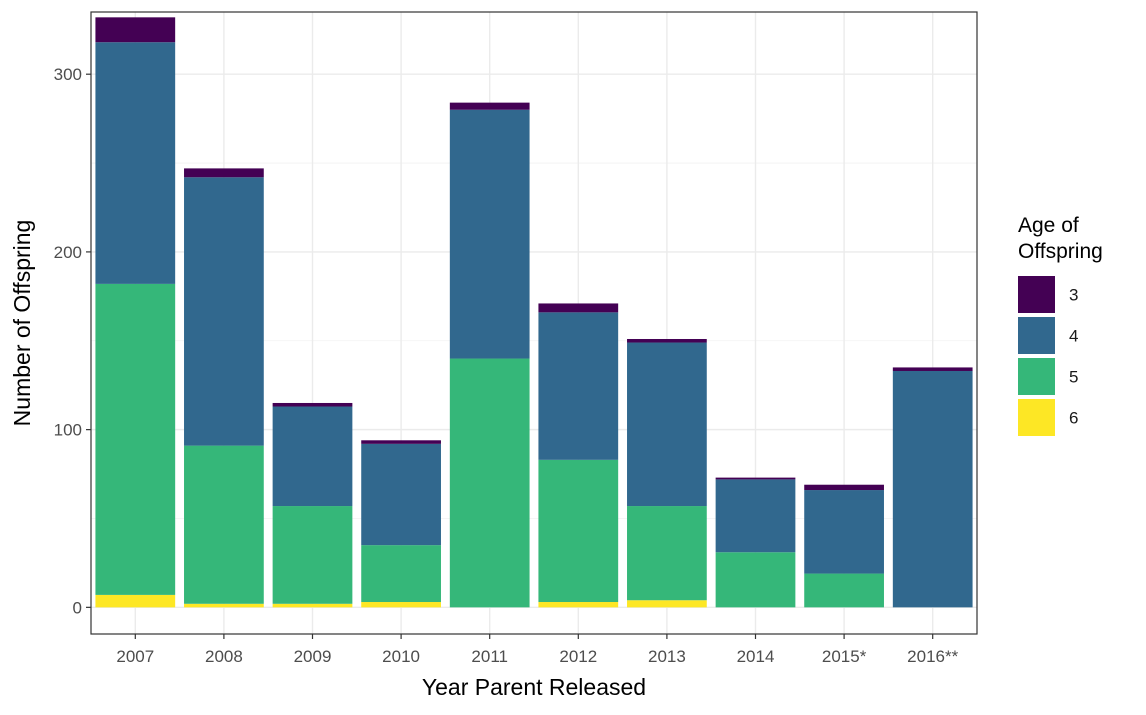 The height and width of the screenshot is (715, 1146). I want to click on legend-label-3: 3, so click(1073, 295).